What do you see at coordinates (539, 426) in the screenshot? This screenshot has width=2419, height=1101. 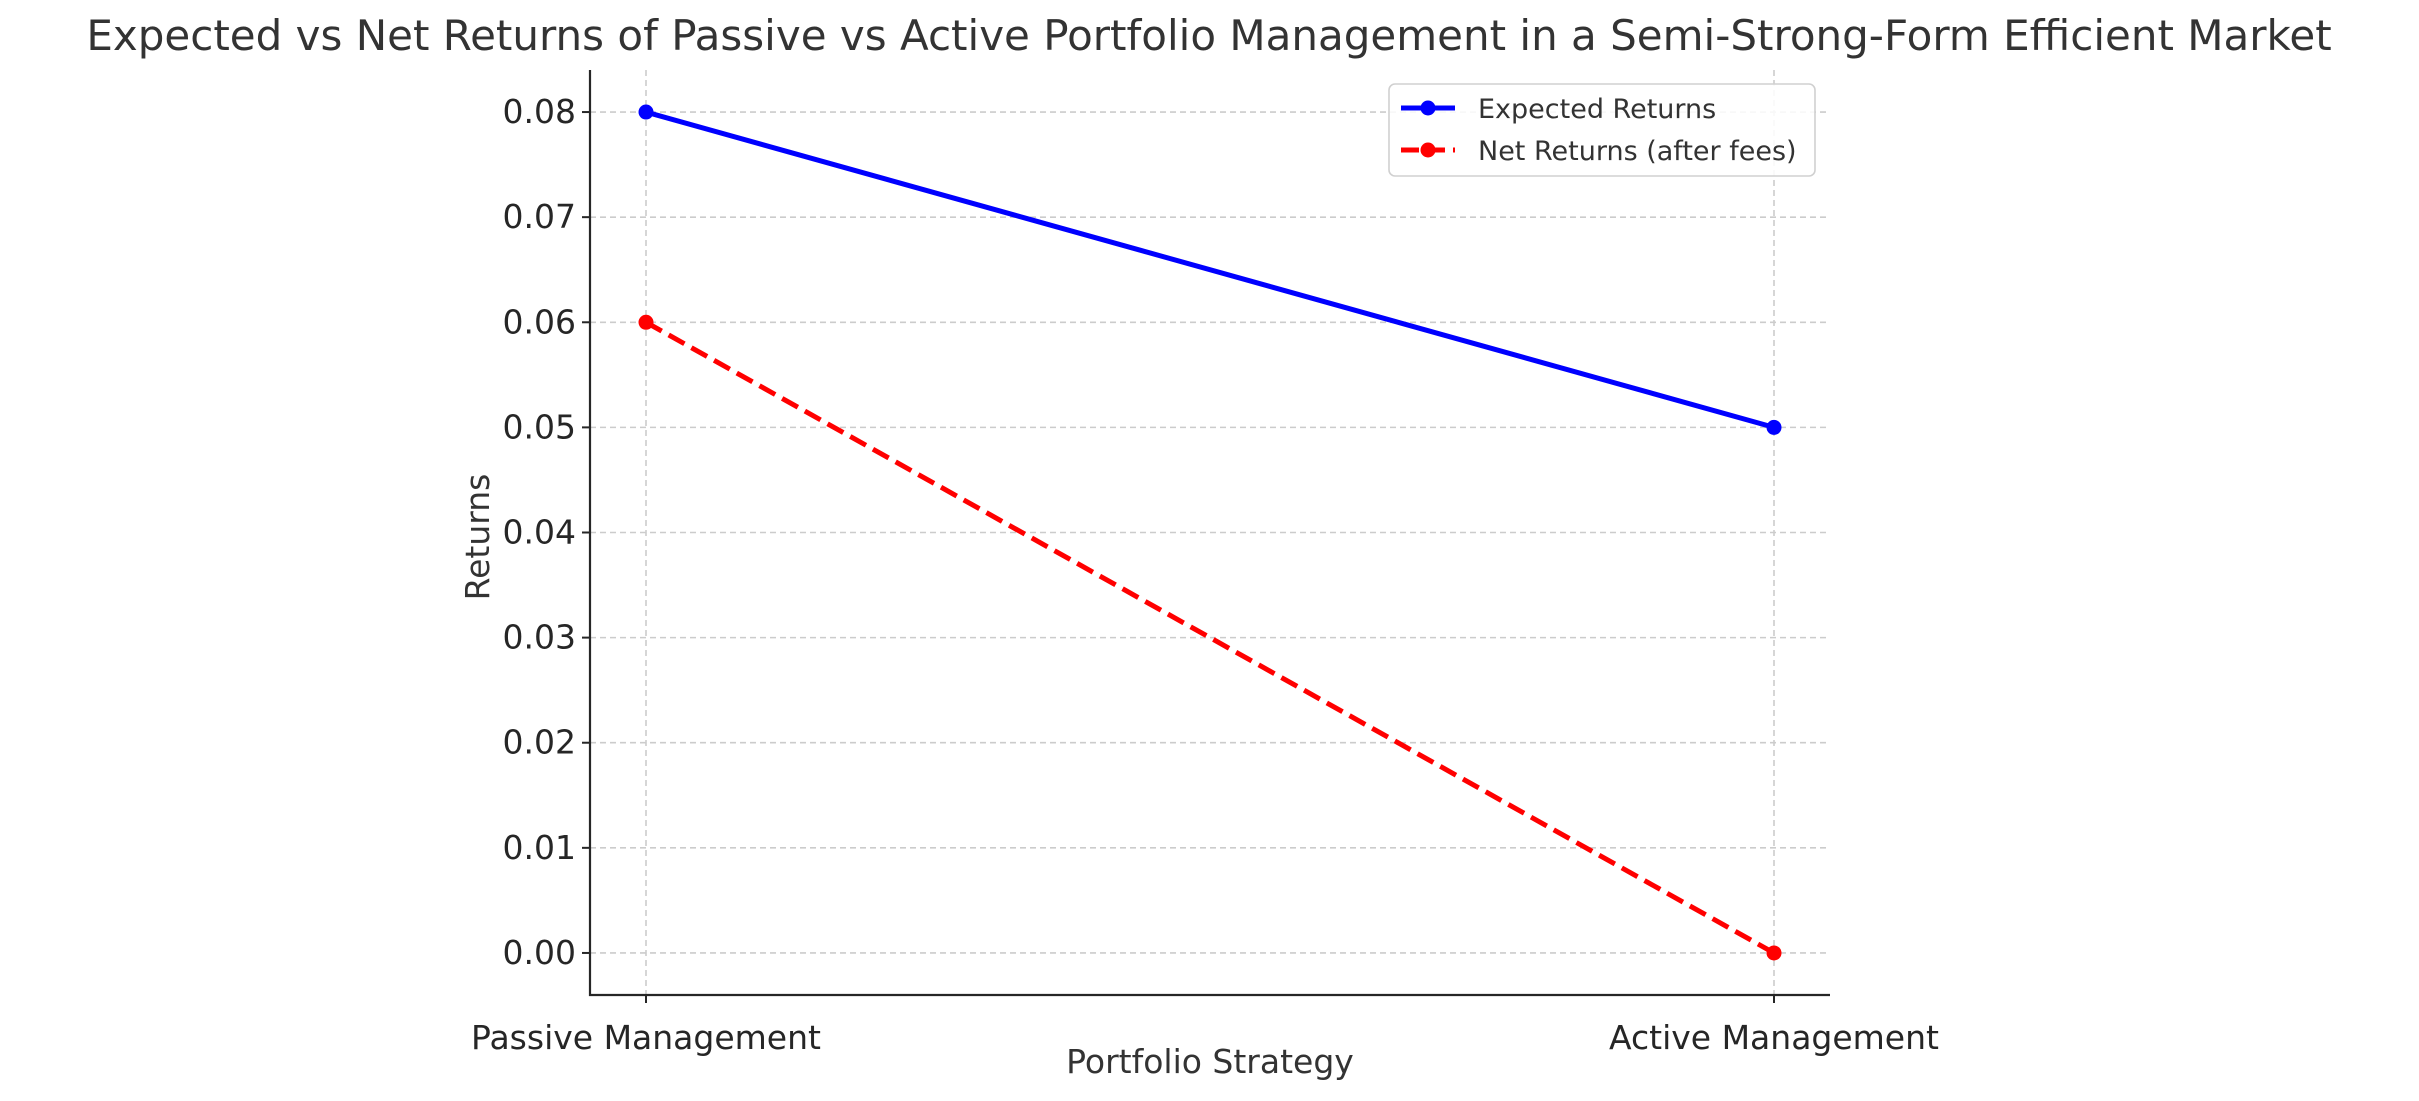 I see `y-tick-label: 0.05` at bounding box center [539, 426].